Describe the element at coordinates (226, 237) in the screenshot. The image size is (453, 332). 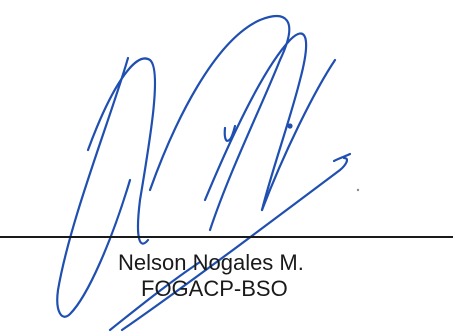
I see `signature-line` at that location.